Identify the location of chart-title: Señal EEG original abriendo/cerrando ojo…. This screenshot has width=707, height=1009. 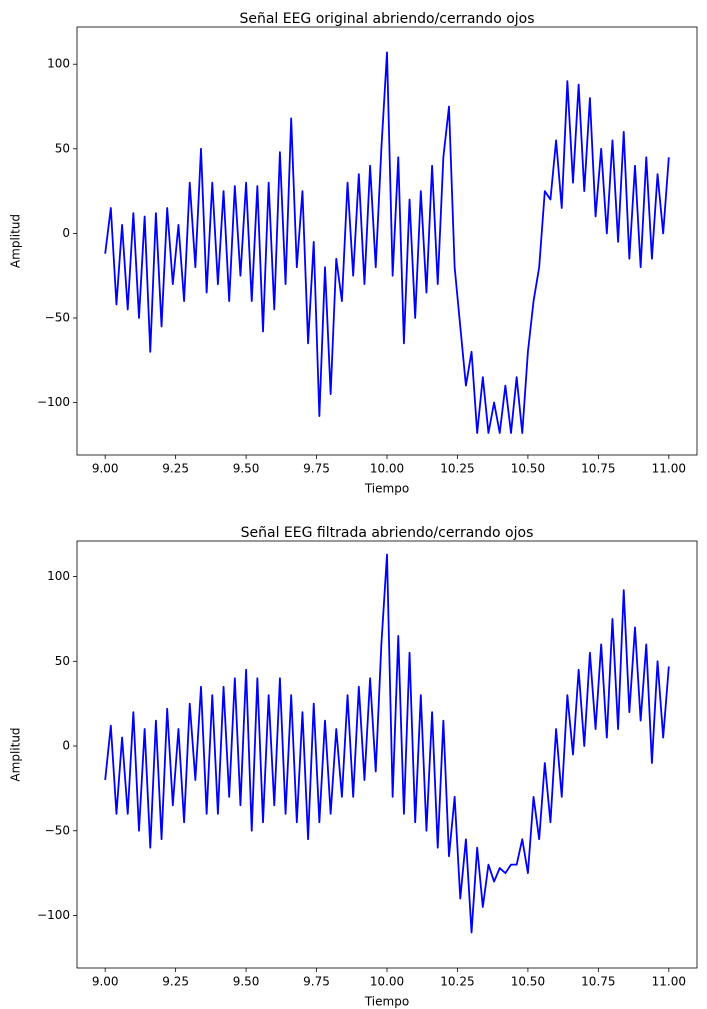
(386, 19).